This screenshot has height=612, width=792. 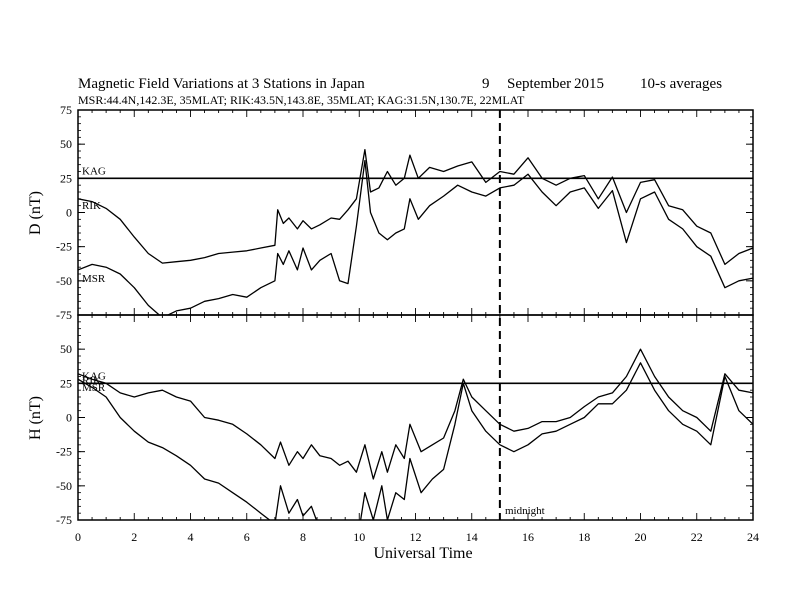 What do you see at coordinates (584, 537) in the screenshot?
I see `x-tick-label: 18` at bounding box center [584, 537].